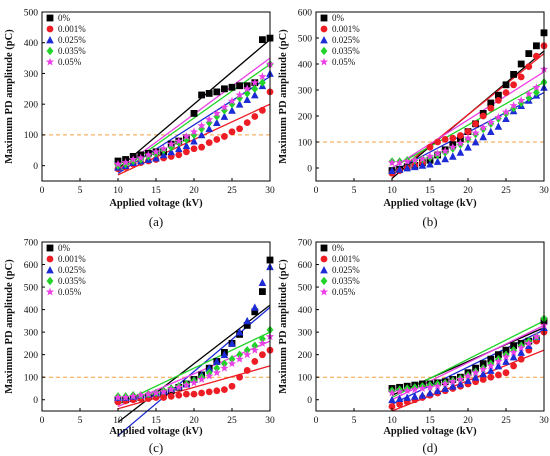 The height and width of the screenshot is (456, 550). Describe the element at coordinates (338, 18) in the screenshot. I see `legend-label: 0%` at that location.